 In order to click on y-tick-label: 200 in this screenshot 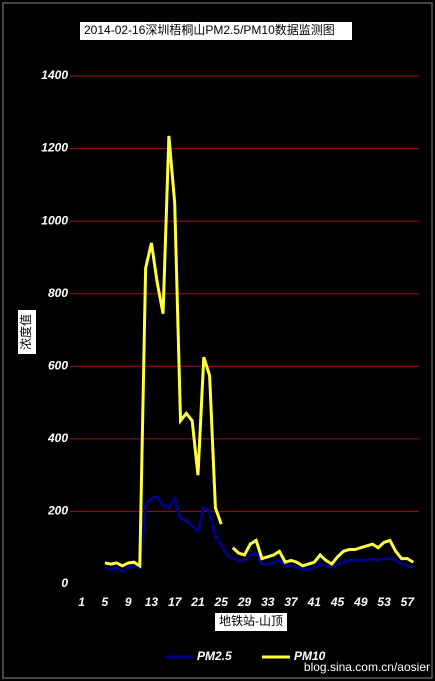, I will do `click(57, 511)`.